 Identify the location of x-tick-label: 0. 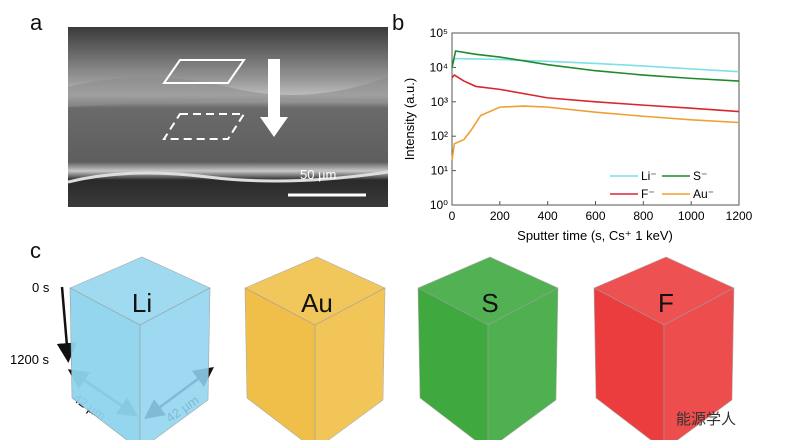
(452, 216).